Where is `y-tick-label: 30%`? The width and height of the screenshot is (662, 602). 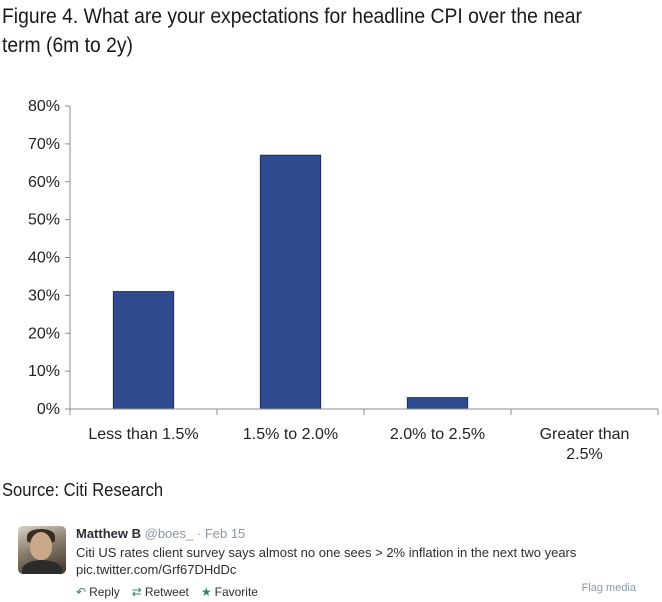
y-tick-label: 30% is located at coordinates (44, 295).